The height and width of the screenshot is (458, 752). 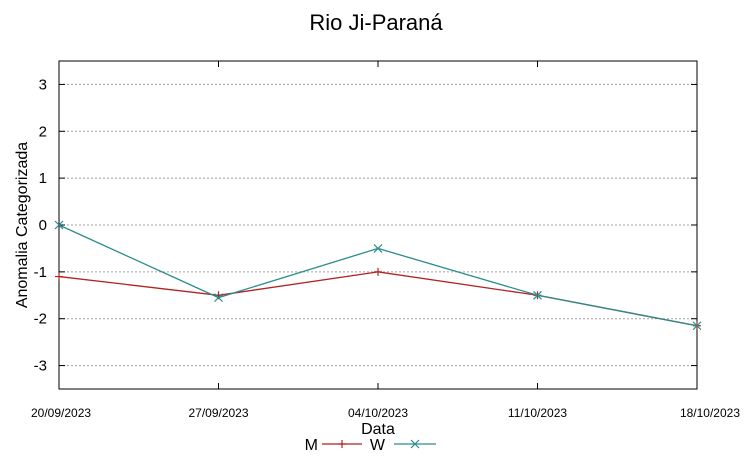 What do you see at coordinates (40, 319) in the screenshot?
I see `y-tick-label: -2` at bounding box center [40, 319].